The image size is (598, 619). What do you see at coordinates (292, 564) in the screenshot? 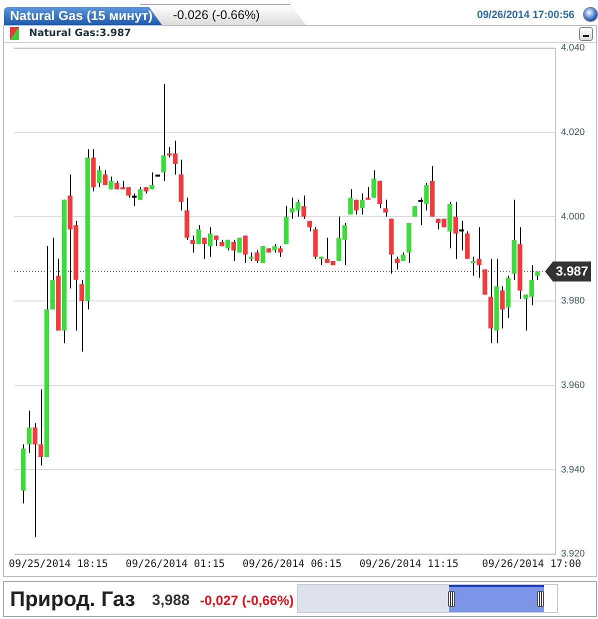
I see `x-tick-label: 09/26/2014 06:15` at bounding box center [292, 564].